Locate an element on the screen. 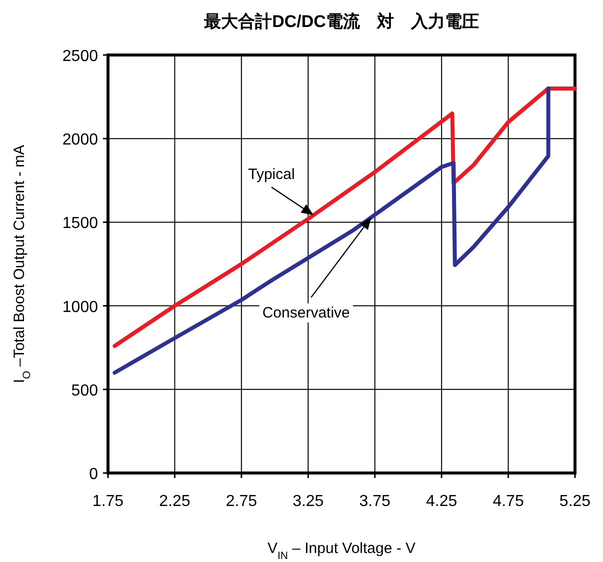  x-tick-label: 2.25 is located at coordinates (174, 501).